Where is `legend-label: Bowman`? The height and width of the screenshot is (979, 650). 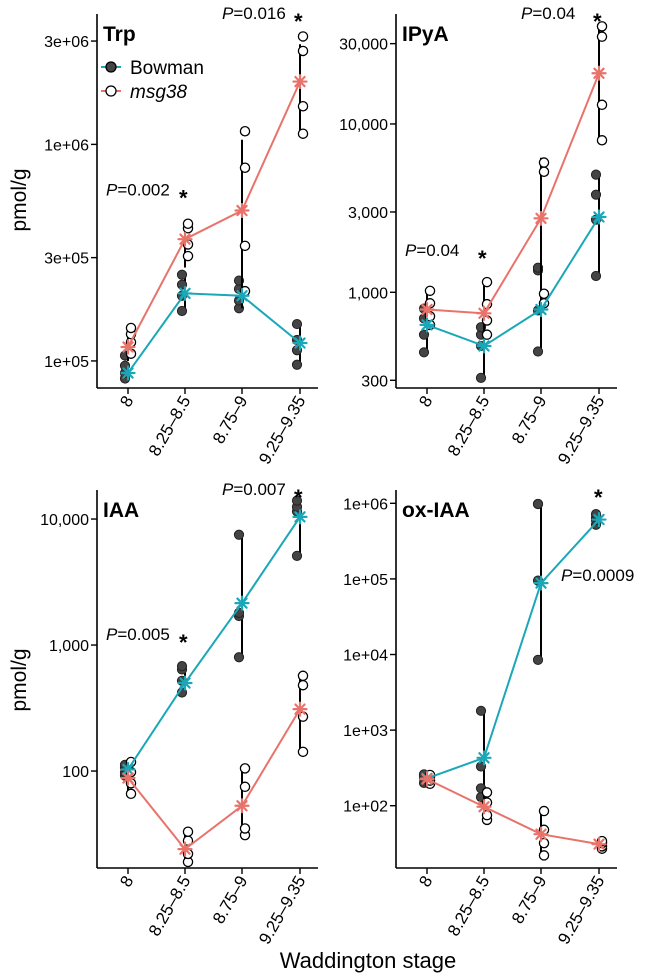
legend-label: Bowman is located at coordinates (167, 68).